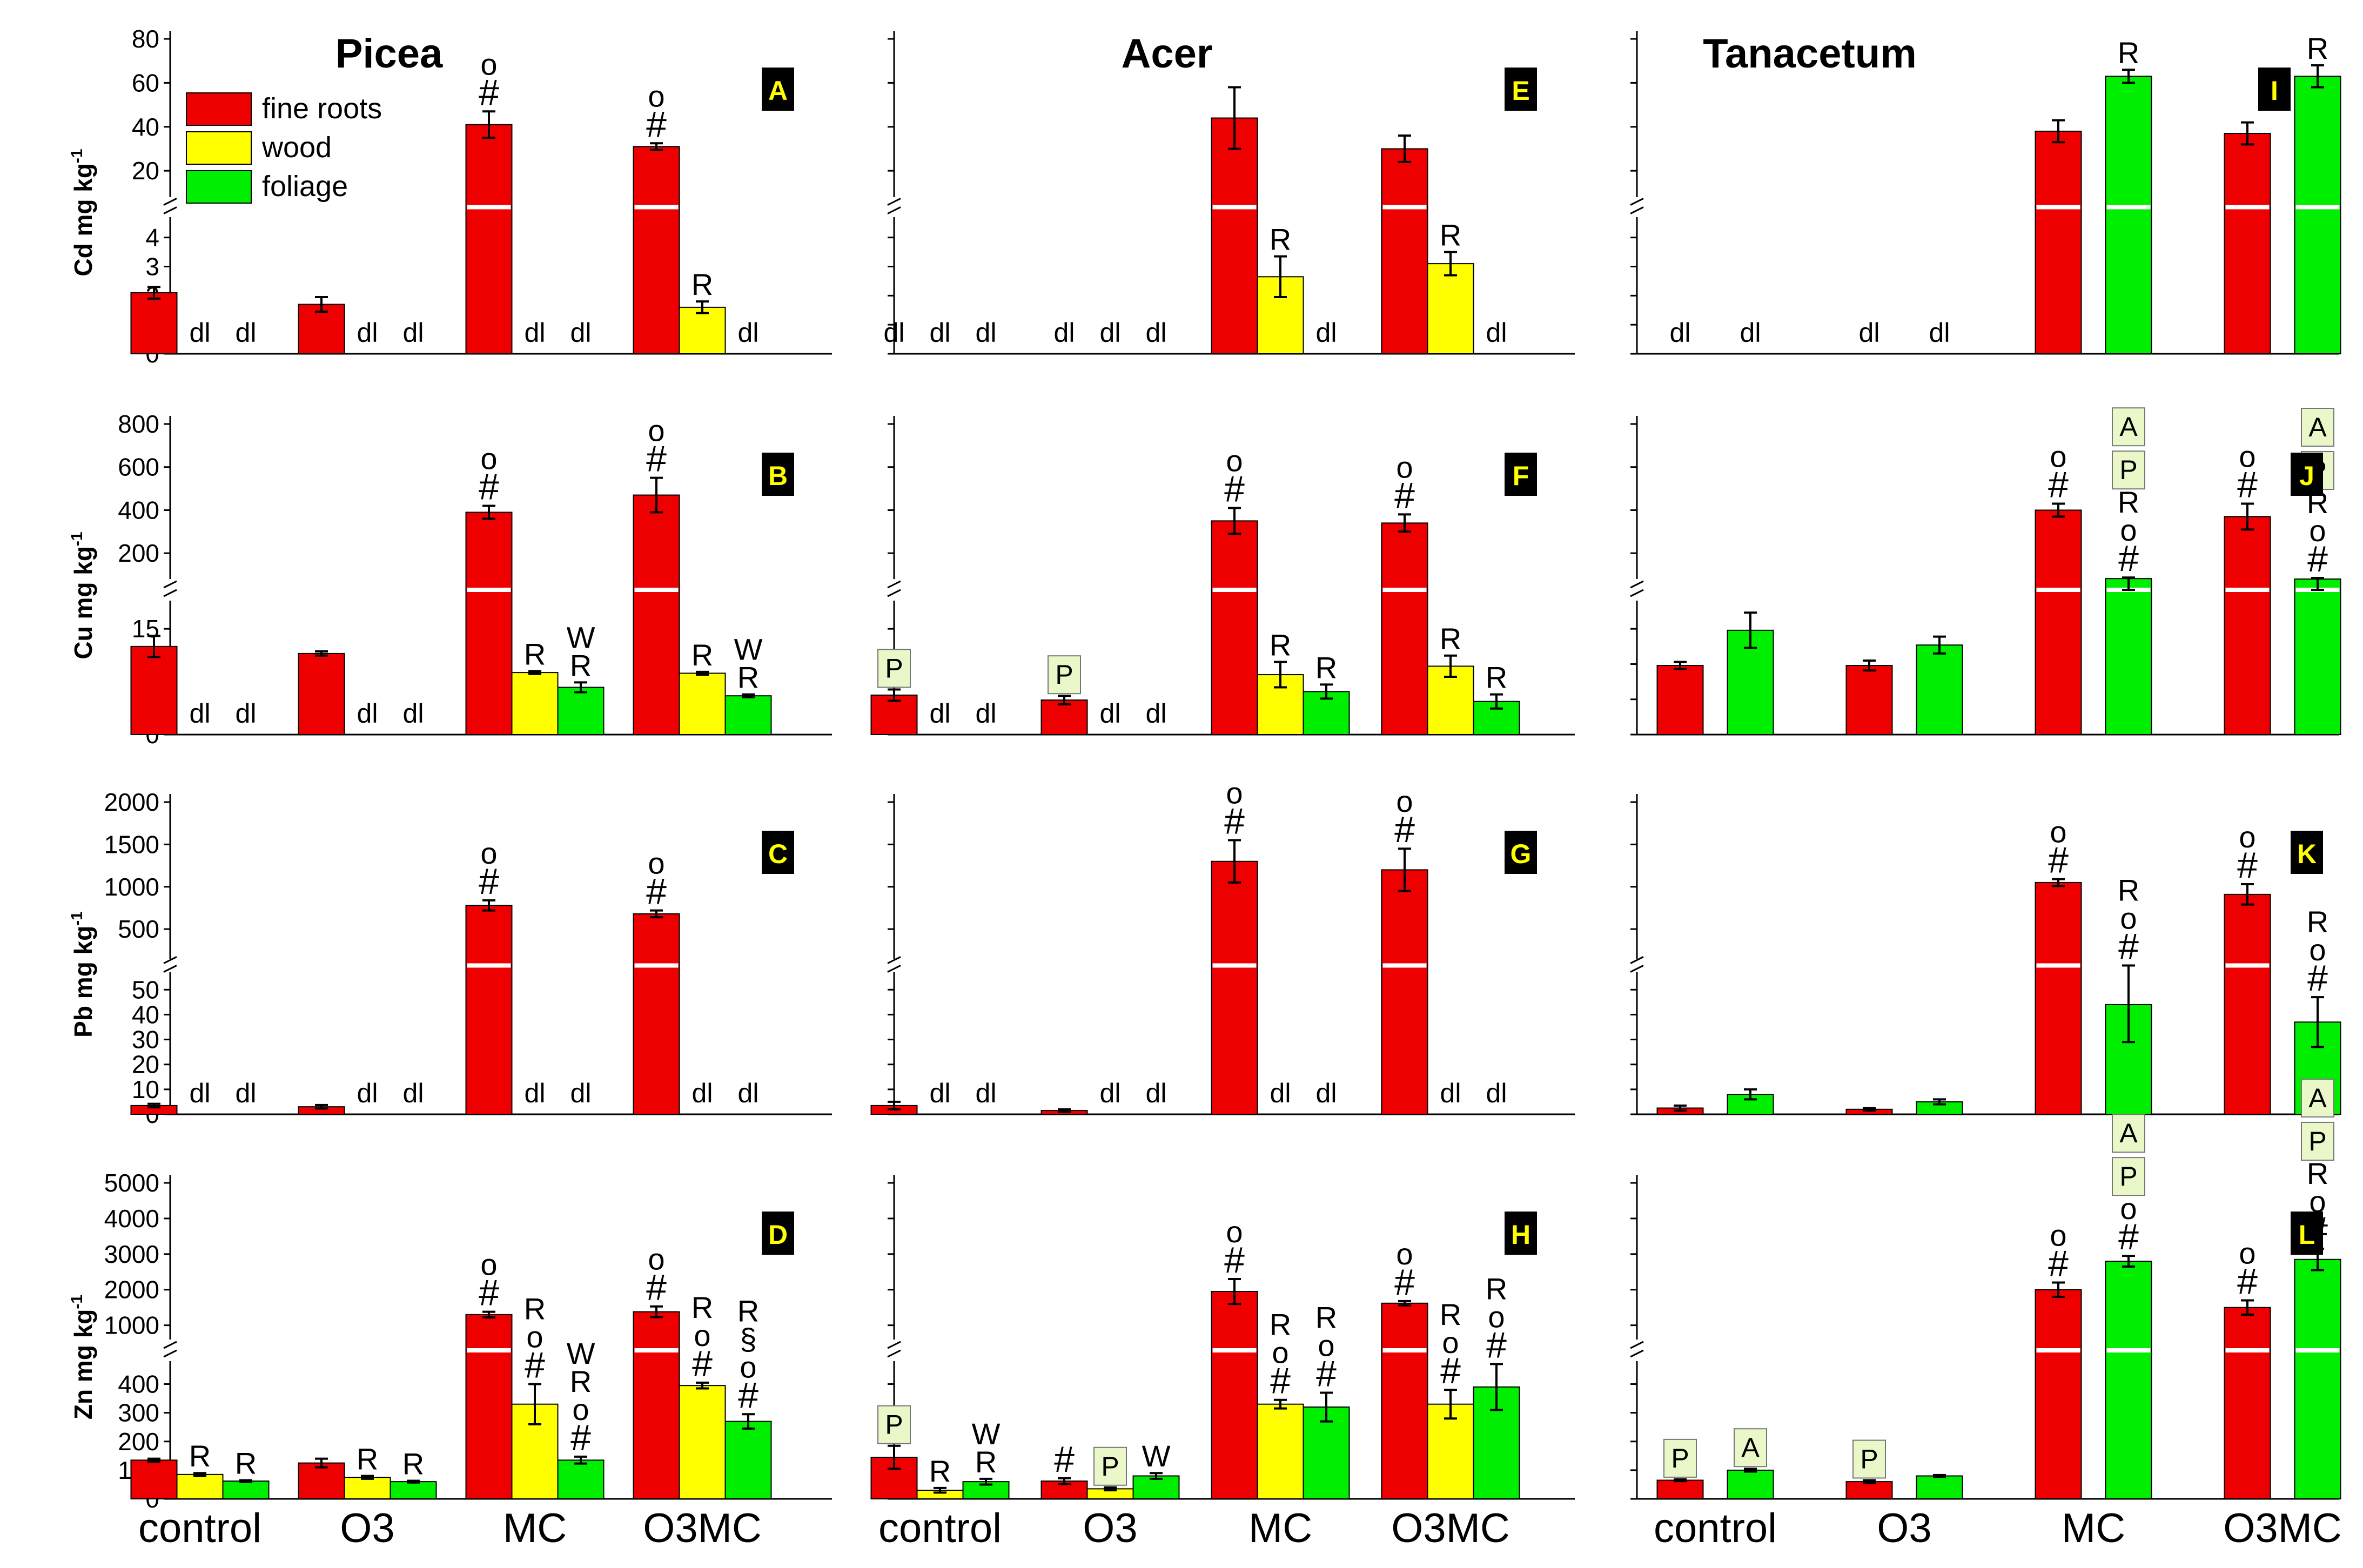  What do you see at coordinates (131, 802) in the screenshot?
I see `y-tick-label: 2000` at bounding box center [131, 802].